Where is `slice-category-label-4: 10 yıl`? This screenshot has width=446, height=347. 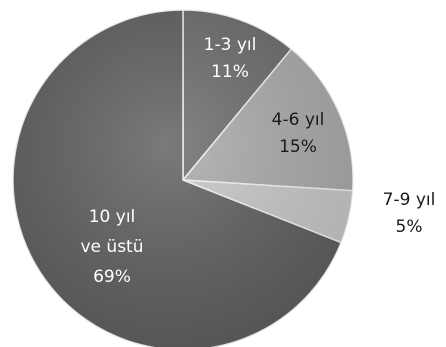
slice-category-label-4: 10 yıl is located at coordinates (112, 217).